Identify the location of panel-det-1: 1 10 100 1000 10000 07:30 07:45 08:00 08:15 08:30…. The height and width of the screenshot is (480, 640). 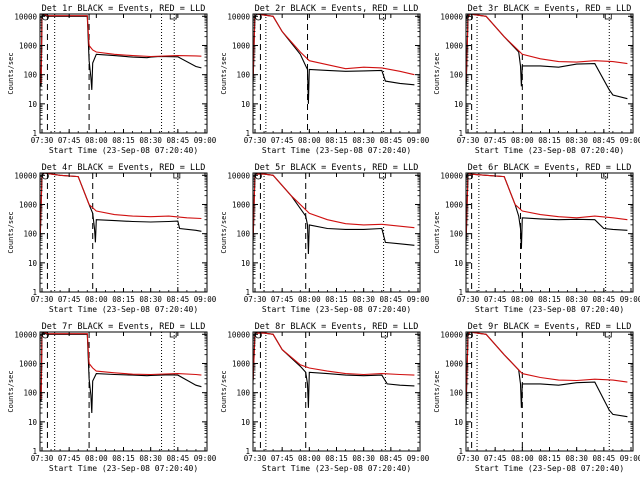
(112, 79).